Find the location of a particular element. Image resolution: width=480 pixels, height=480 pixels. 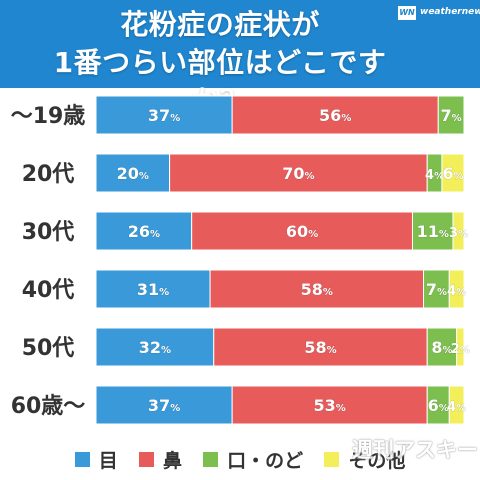

brand-mark: WN is located at coordinates (407, 13).